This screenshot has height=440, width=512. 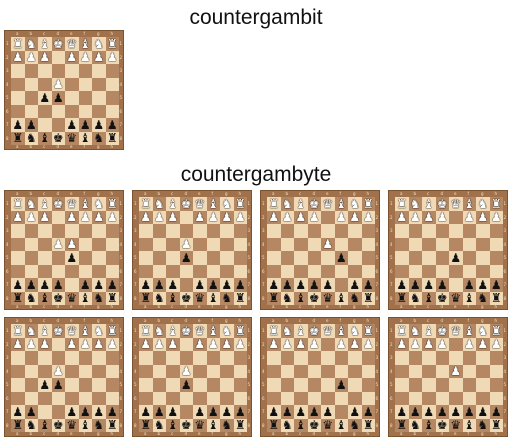 What do you see at coordinates (456, 425) in the screenshot?
I see `black-queen-icon: ♛` at bounding box center [456, 425].